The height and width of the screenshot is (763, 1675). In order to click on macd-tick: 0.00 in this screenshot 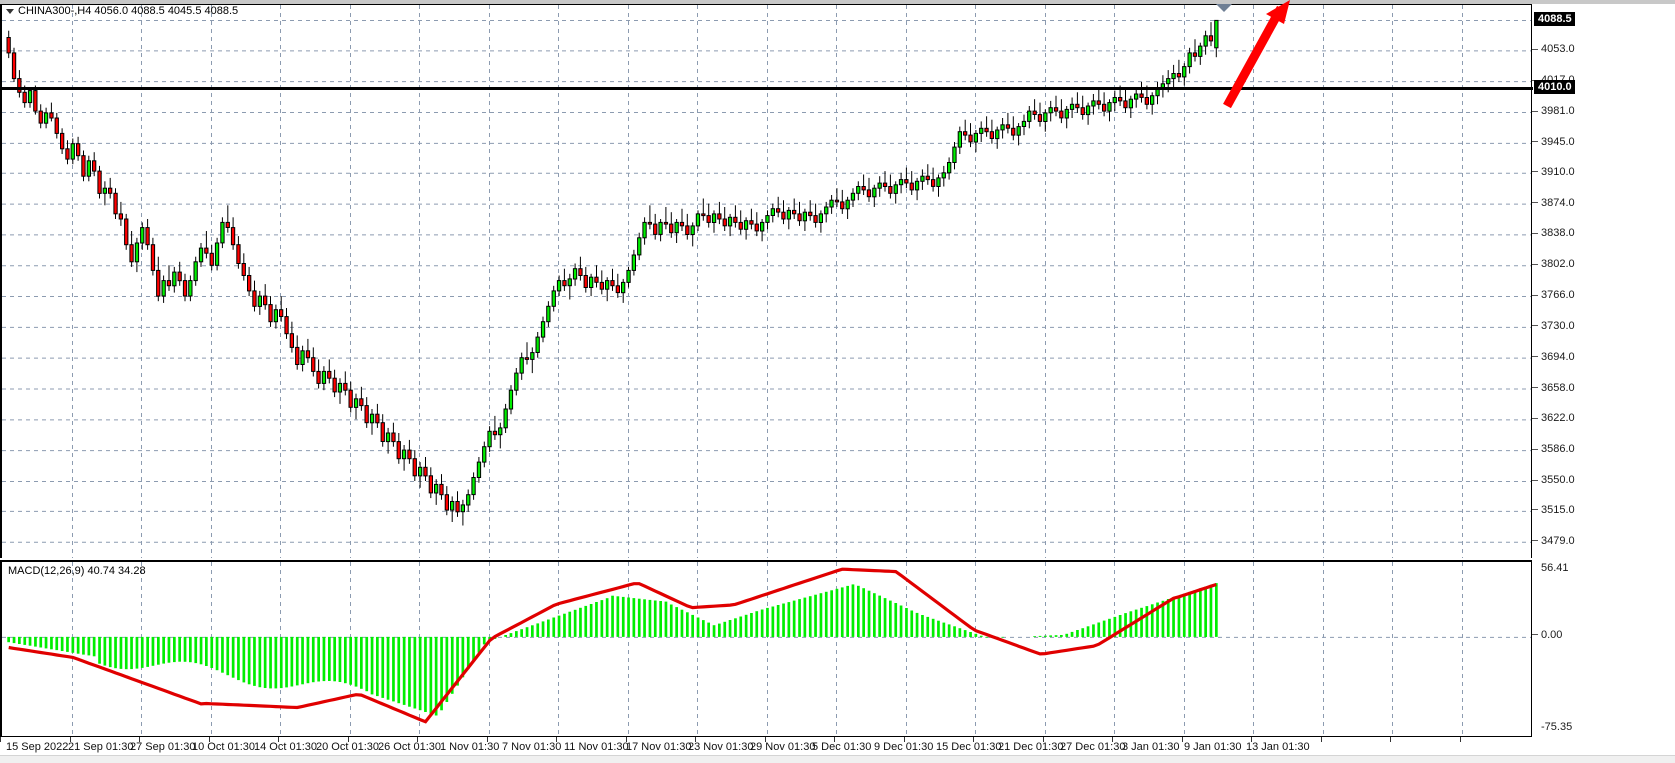, I will do `click(1547, 635)`.